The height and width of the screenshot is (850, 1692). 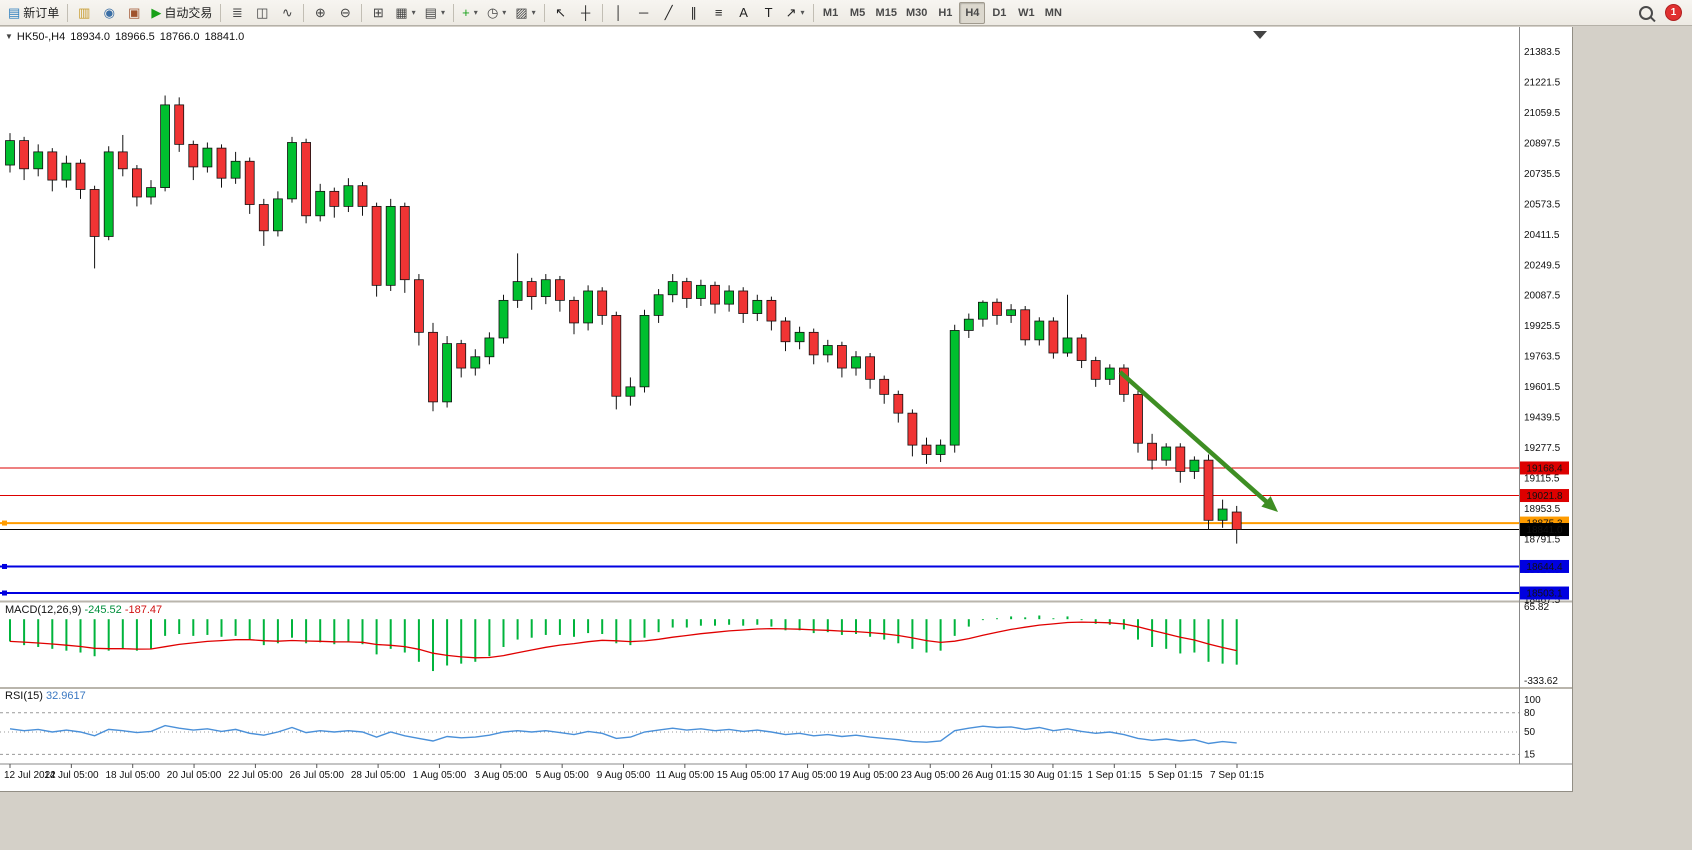 I want to click on tile-windows-button: ⊞, so click(x=378, y=13).